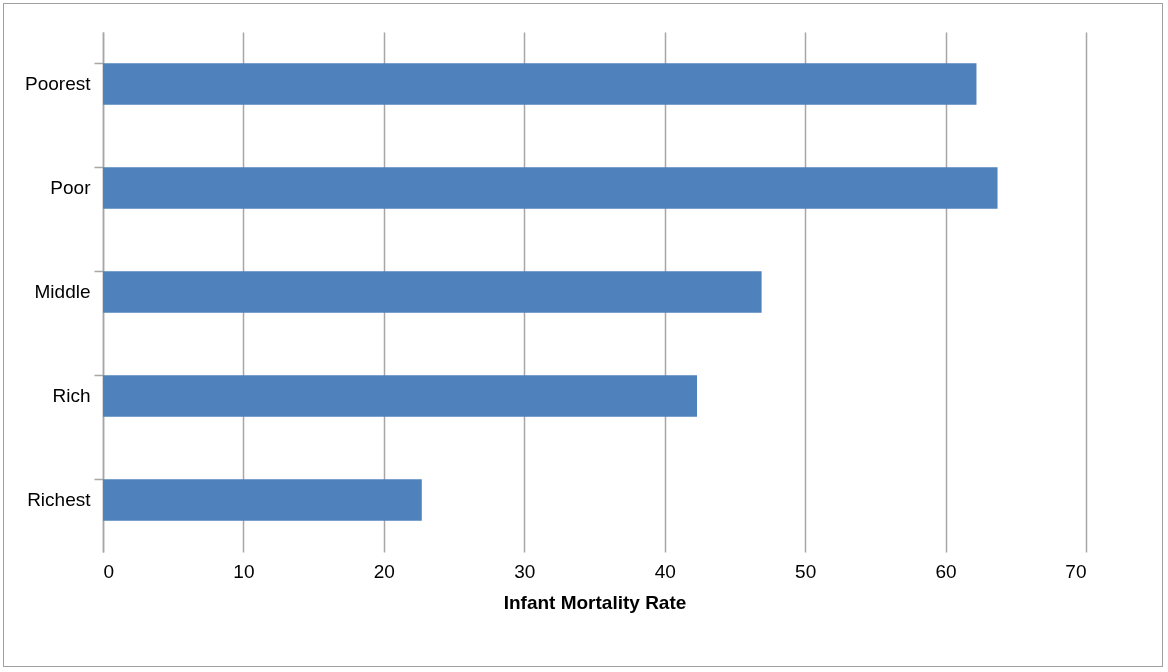 This screenshot has height=672, width=1168. Describe the element at coordinates (244, 571) in the screenshot. I see `x-tick-label: 10` at that location.